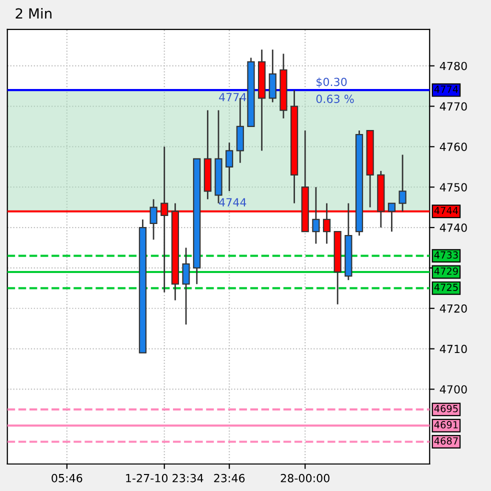  Describe the element at coordinates (446, 424) in the screenshot. I see `ref-line-label: 4691` at that location.